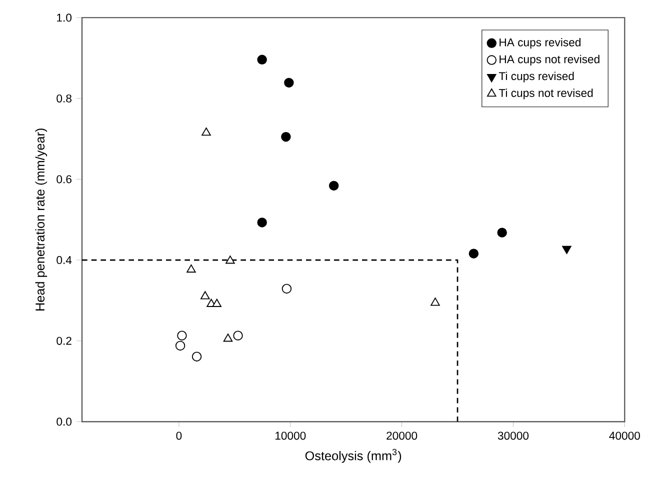  What do you see at coordinates (64, 18) in the screenshot?
I see `y-tick-label: 1.0` at bounding box center [64, 18].